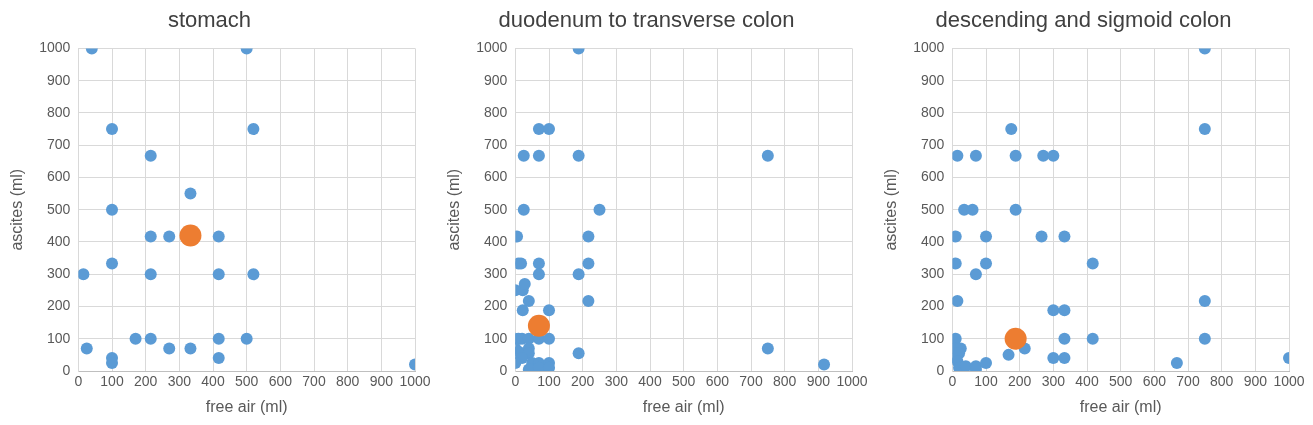  I want to click on x-axis-title: free air (ml), so click(683, 406).